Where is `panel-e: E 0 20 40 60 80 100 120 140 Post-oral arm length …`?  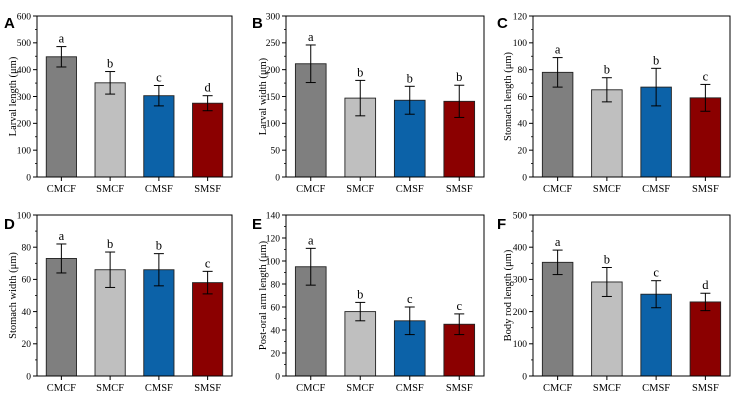
panel-e: E 0 20 40 60 80 100 120 140 Post-oral arm length … is located at coordinates (368, 302).